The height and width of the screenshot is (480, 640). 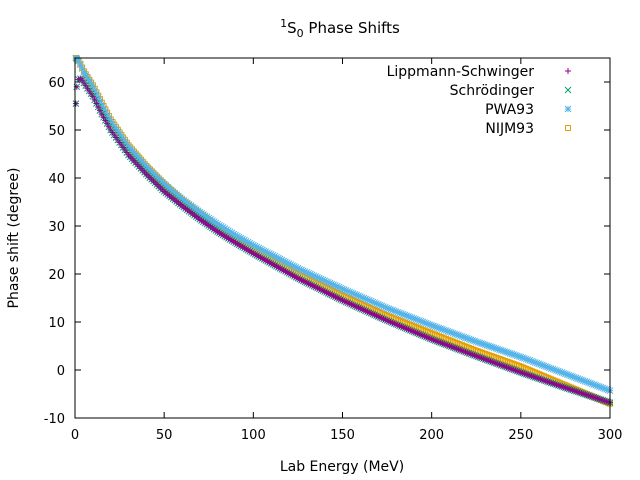 I want to click on y-tick-label-1: 0, so click(x=61, y=371).